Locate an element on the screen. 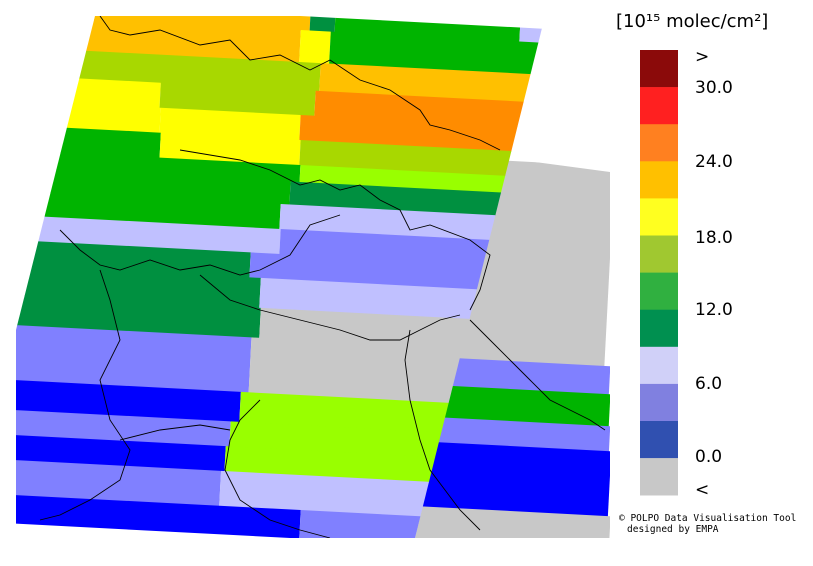 The image size is (813, 566). colorbar-label: < is located at coordinates (702, 490).